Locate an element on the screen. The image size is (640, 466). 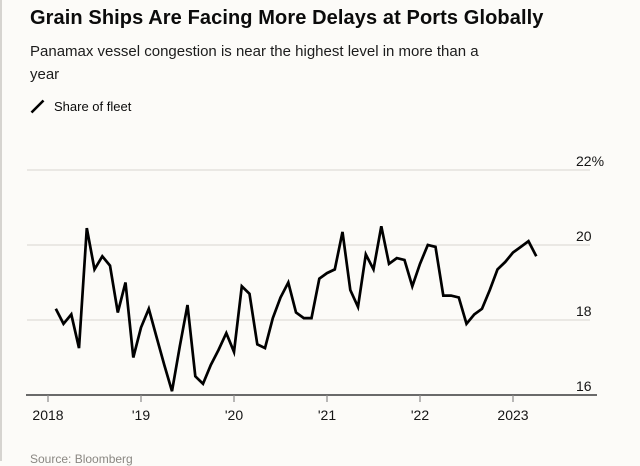
x-axis-label: '19 is located at coordinates (141, 415).